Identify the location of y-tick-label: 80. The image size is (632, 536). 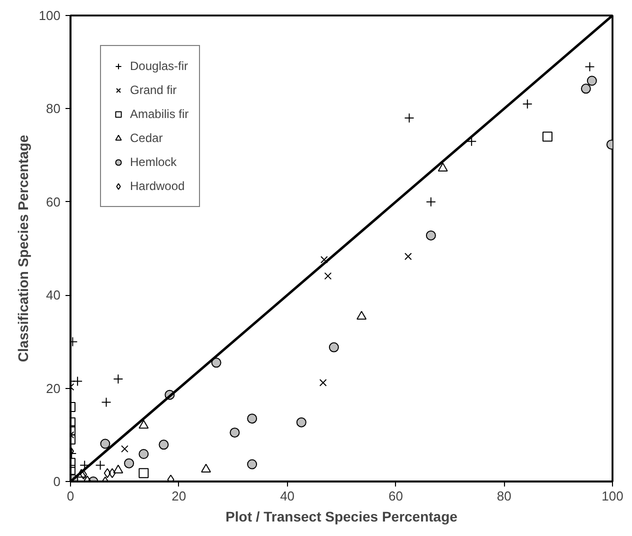
(53, 108).